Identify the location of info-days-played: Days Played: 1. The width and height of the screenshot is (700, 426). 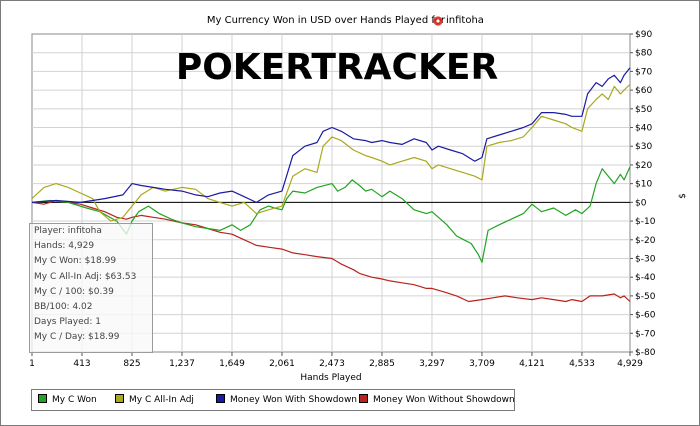
(67, 322).